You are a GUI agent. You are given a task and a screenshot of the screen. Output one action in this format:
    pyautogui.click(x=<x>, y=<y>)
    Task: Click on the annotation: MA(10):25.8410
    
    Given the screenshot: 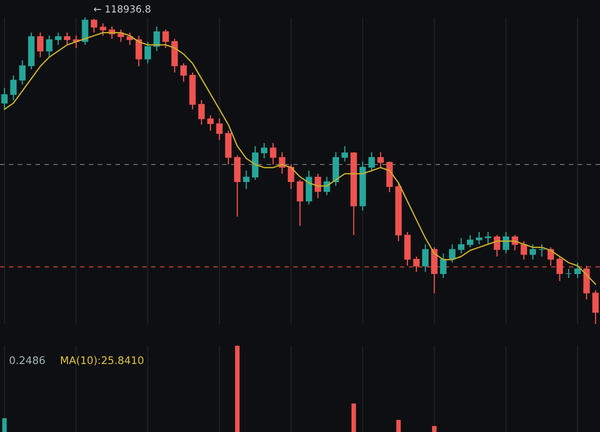 What is the action you would take?
    pyautogui.click(x=102, y=361)
    